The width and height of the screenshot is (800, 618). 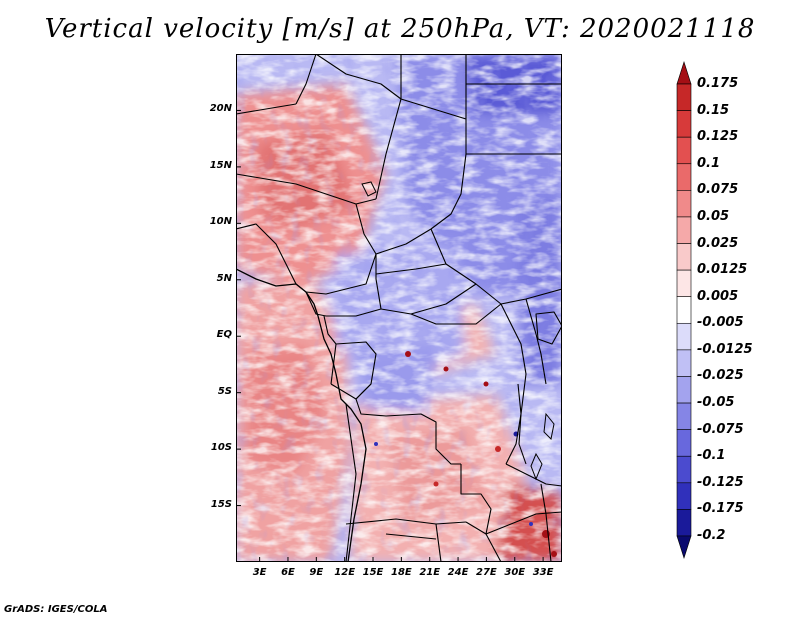 I want to click on colorbar-label: 0.175, so click(x=718, y=83).